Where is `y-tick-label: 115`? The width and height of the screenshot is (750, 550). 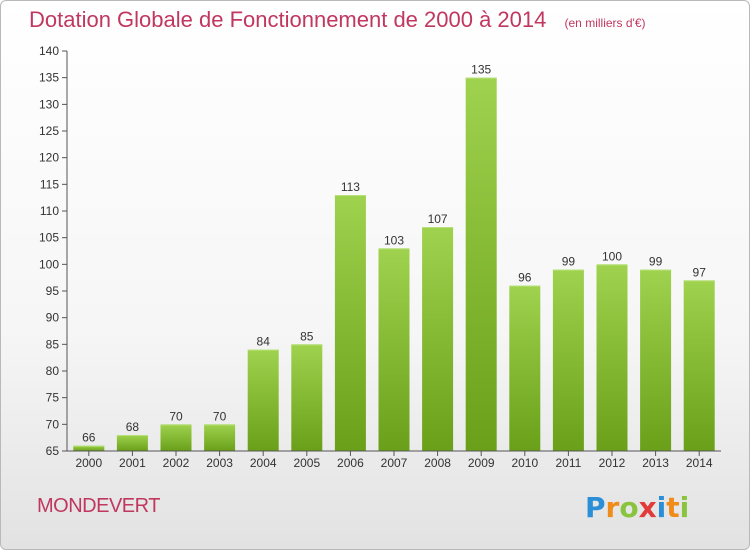 y-tick-label: 115 is located at coordinates (49, 184).